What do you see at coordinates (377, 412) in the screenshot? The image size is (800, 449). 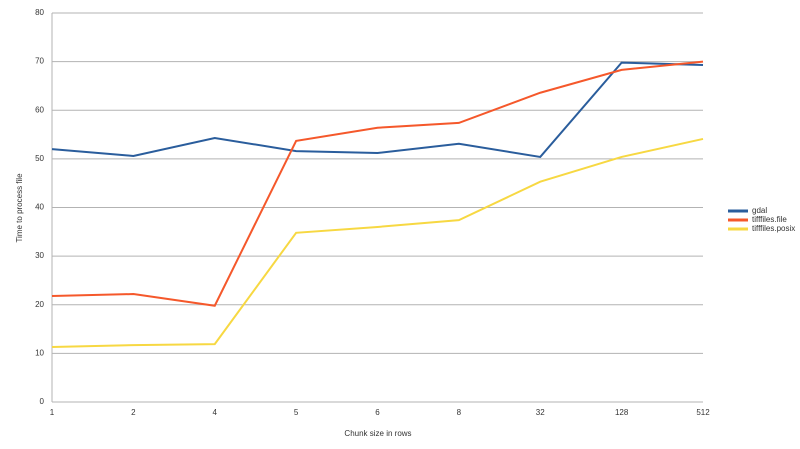 I see `x-tick-label: 6` at bounding box center [377, 412].